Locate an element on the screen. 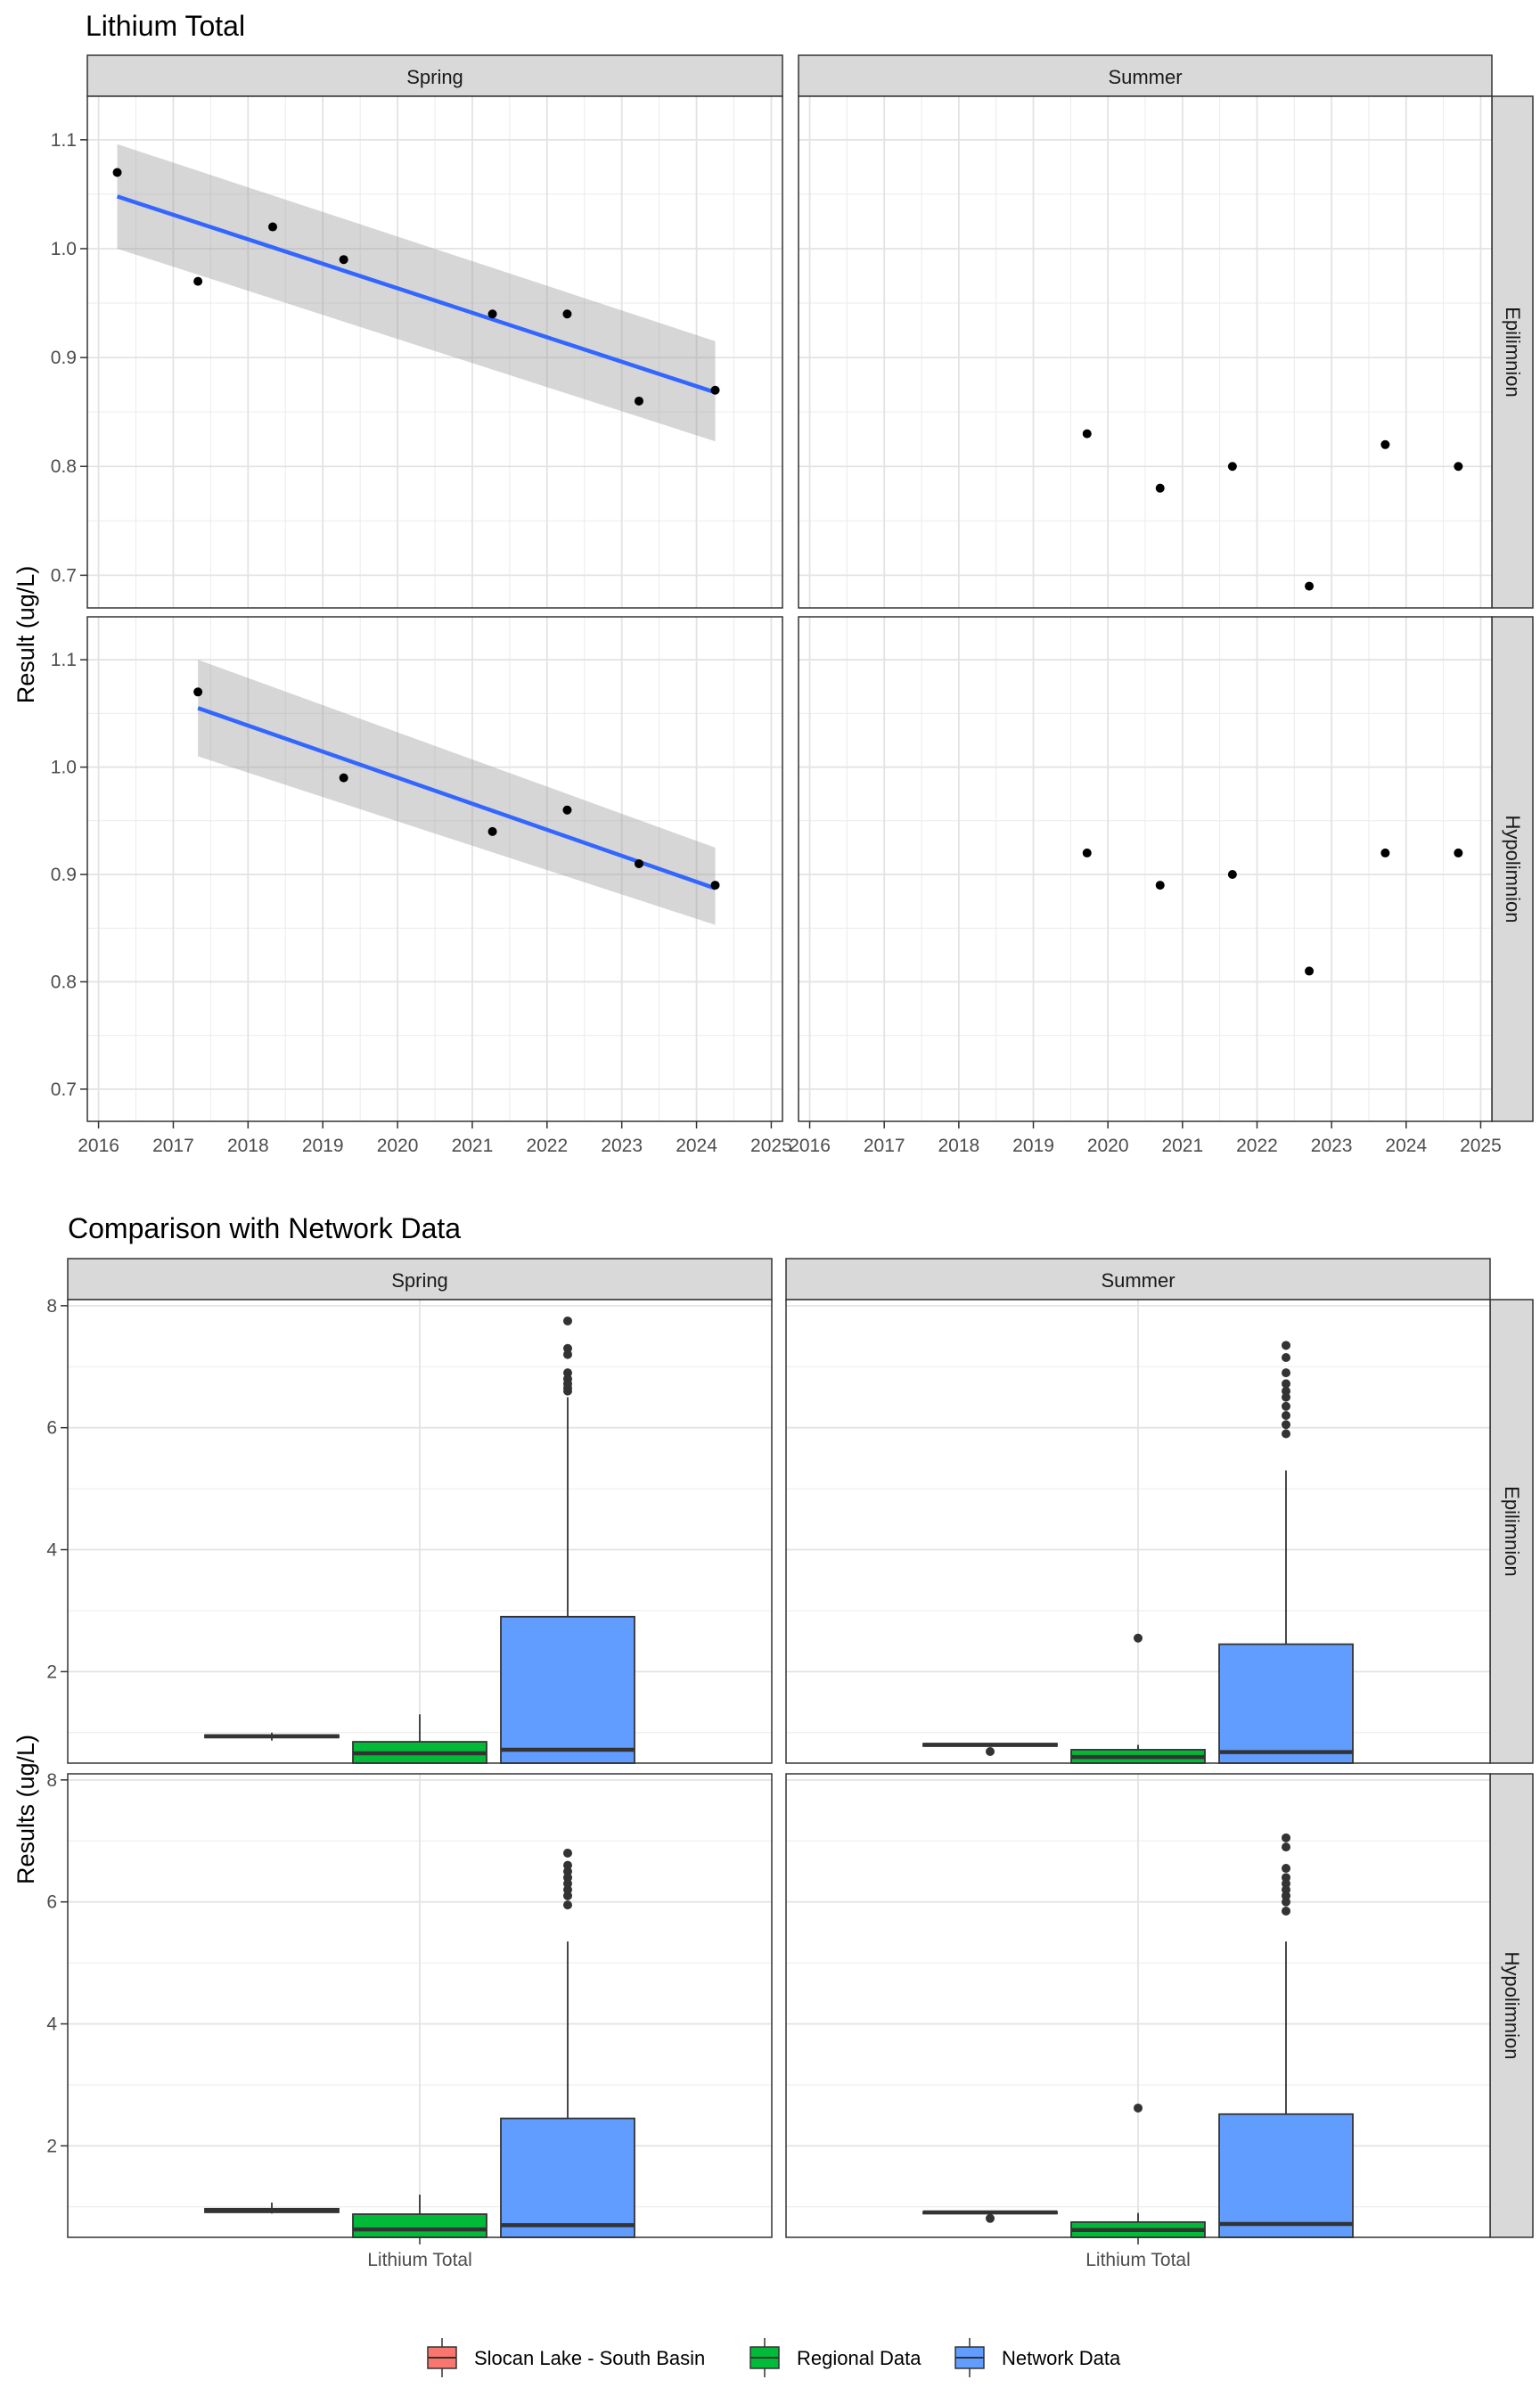  facet-strip-spring is located at coordinates (420, 1279).